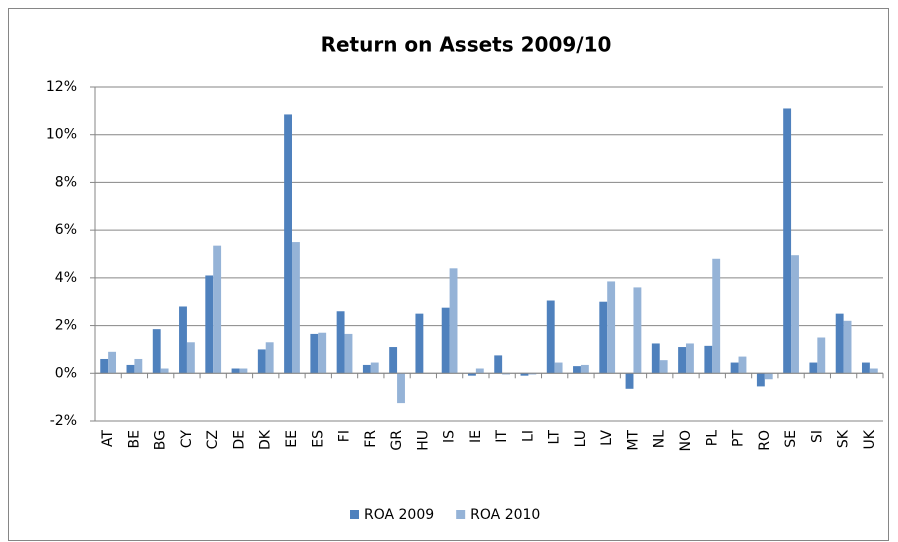 This screenshot has height=542, width=898. I want to click on x-tick-label: CY, so click(187, 439).